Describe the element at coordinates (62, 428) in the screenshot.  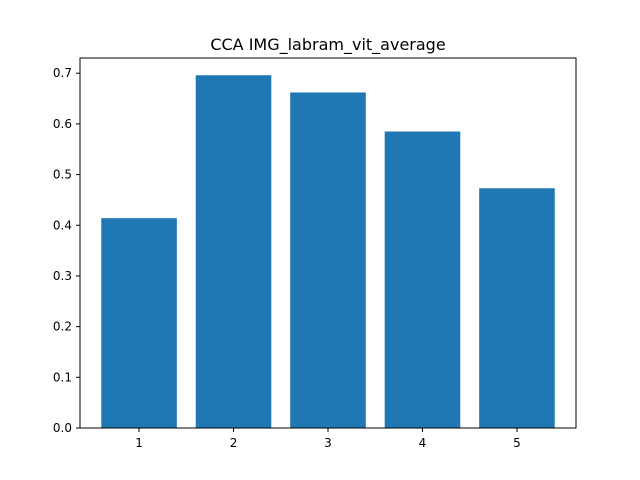
I see `y-tick-label: 0.0` at that location.